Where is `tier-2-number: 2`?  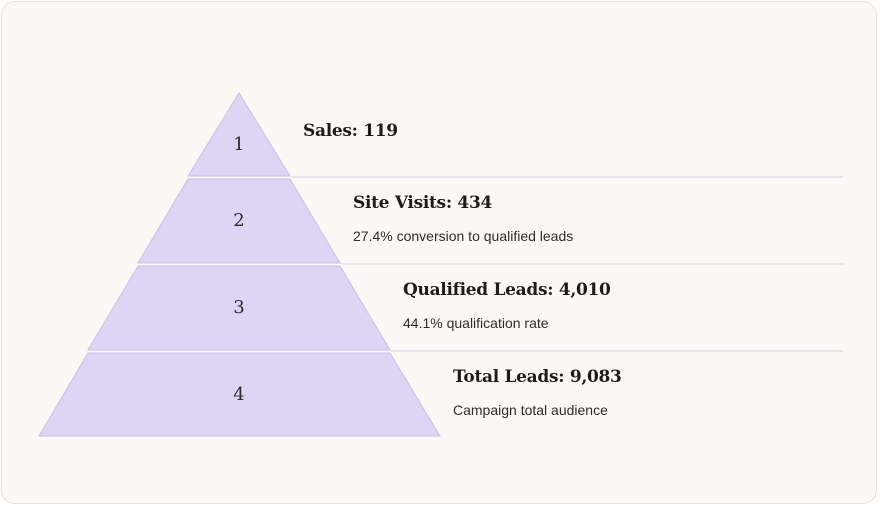 tier-2-number: 2 is located at coordinates (238, 220).